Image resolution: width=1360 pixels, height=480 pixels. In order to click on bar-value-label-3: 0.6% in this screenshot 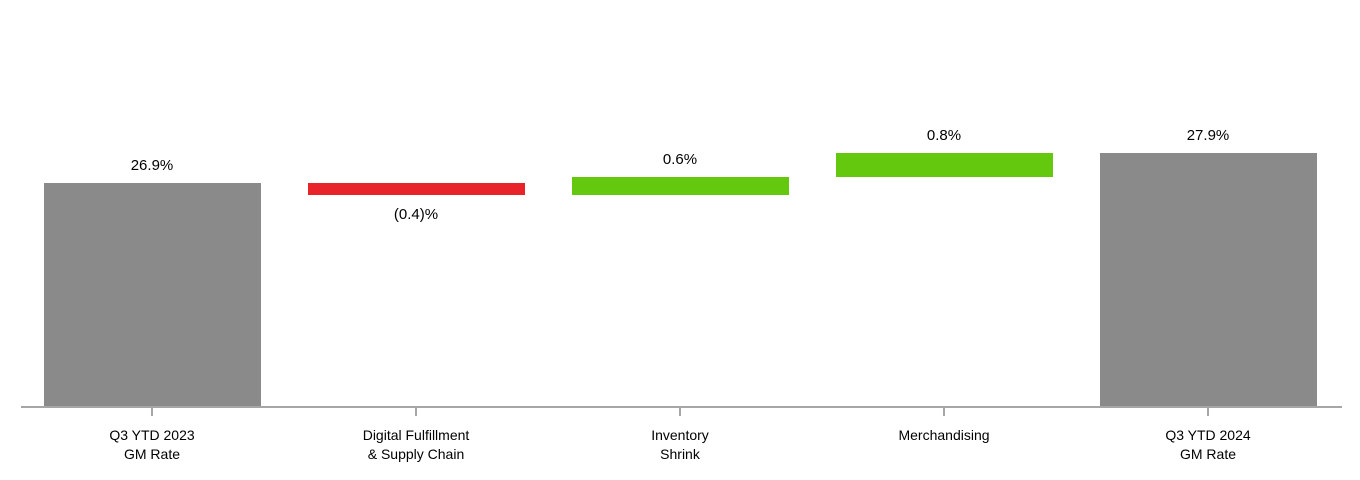, I will do `click(680, 160)`.